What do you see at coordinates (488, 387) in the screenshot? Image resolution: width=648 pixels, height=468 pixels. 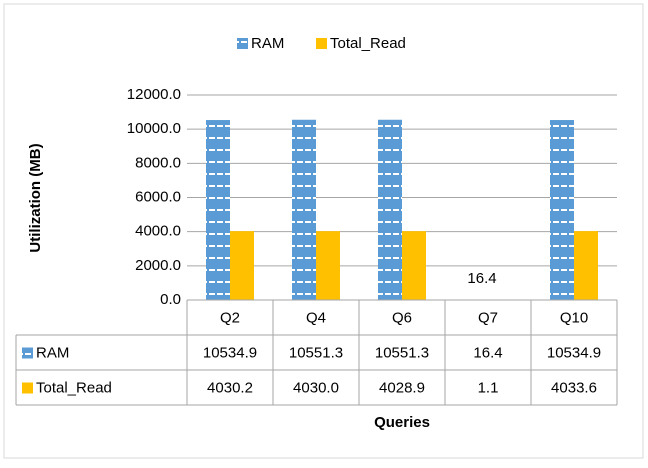 I see `table-cell: 1.1` at bounding box center [488, 387].